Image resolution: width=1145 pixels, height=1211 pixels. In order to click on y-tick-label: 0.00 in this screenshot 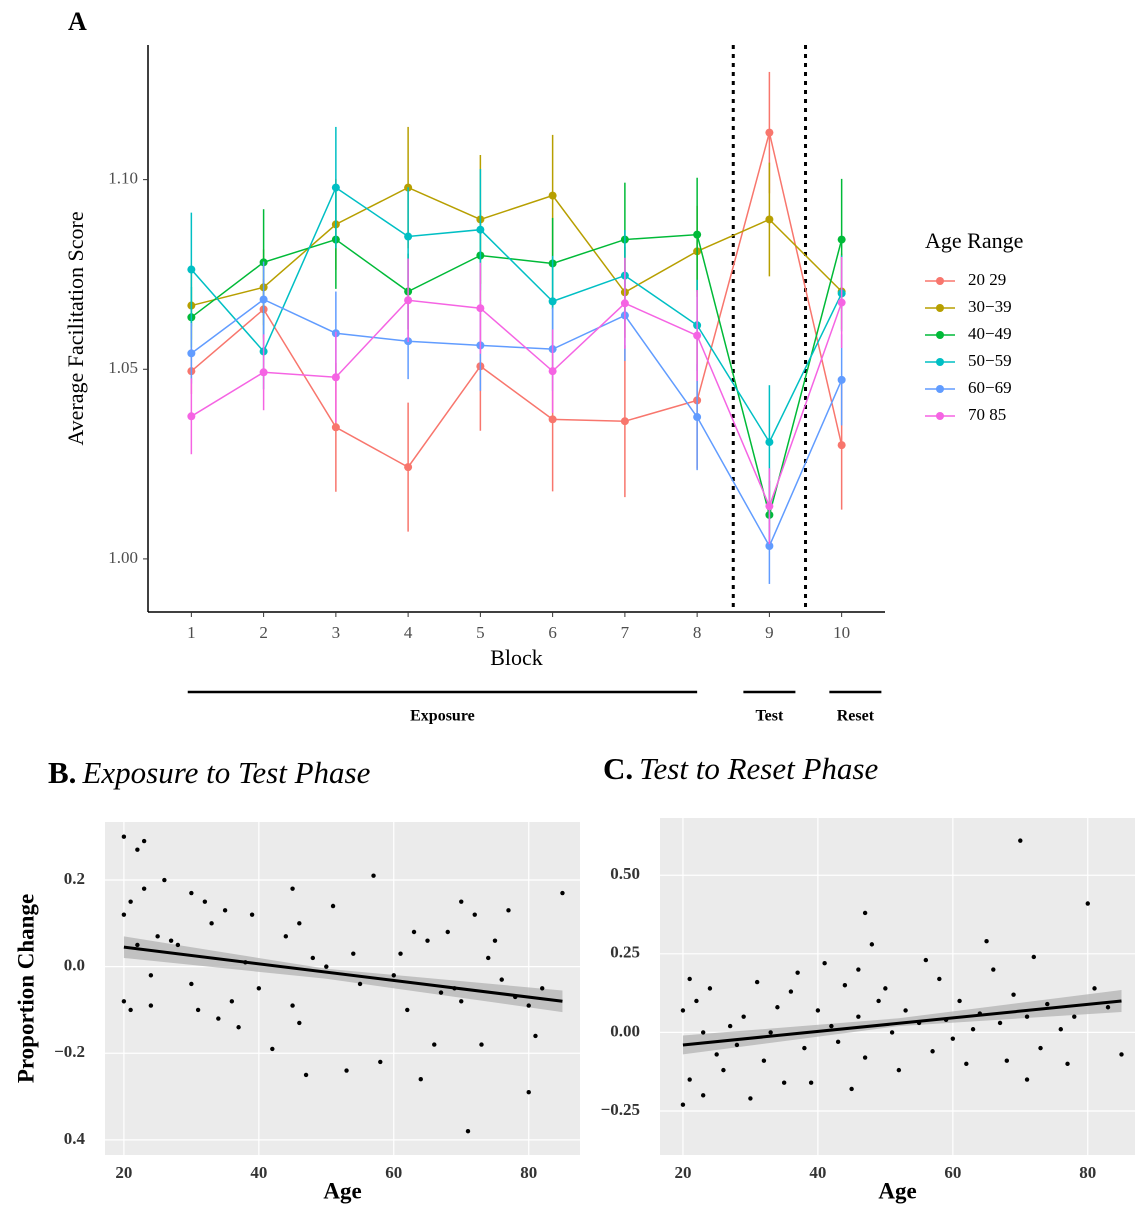, I will do `click(625, 1030)`.